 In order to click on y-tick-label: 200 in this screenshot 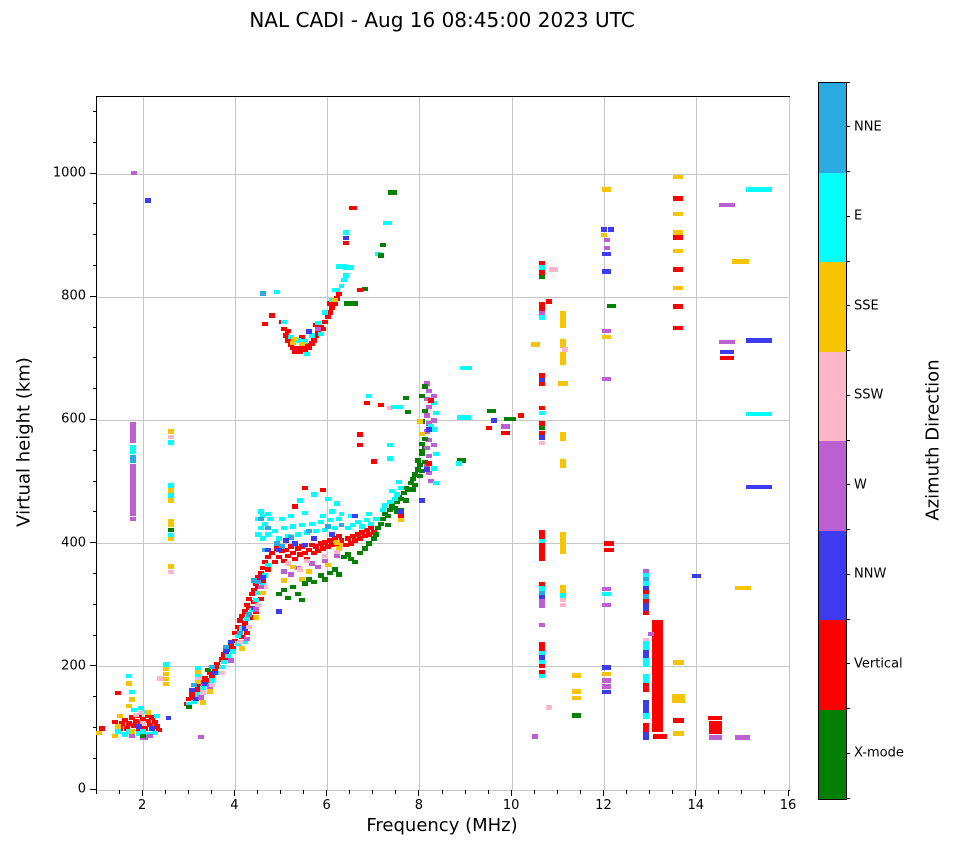, I will do `click(73, 666)`.